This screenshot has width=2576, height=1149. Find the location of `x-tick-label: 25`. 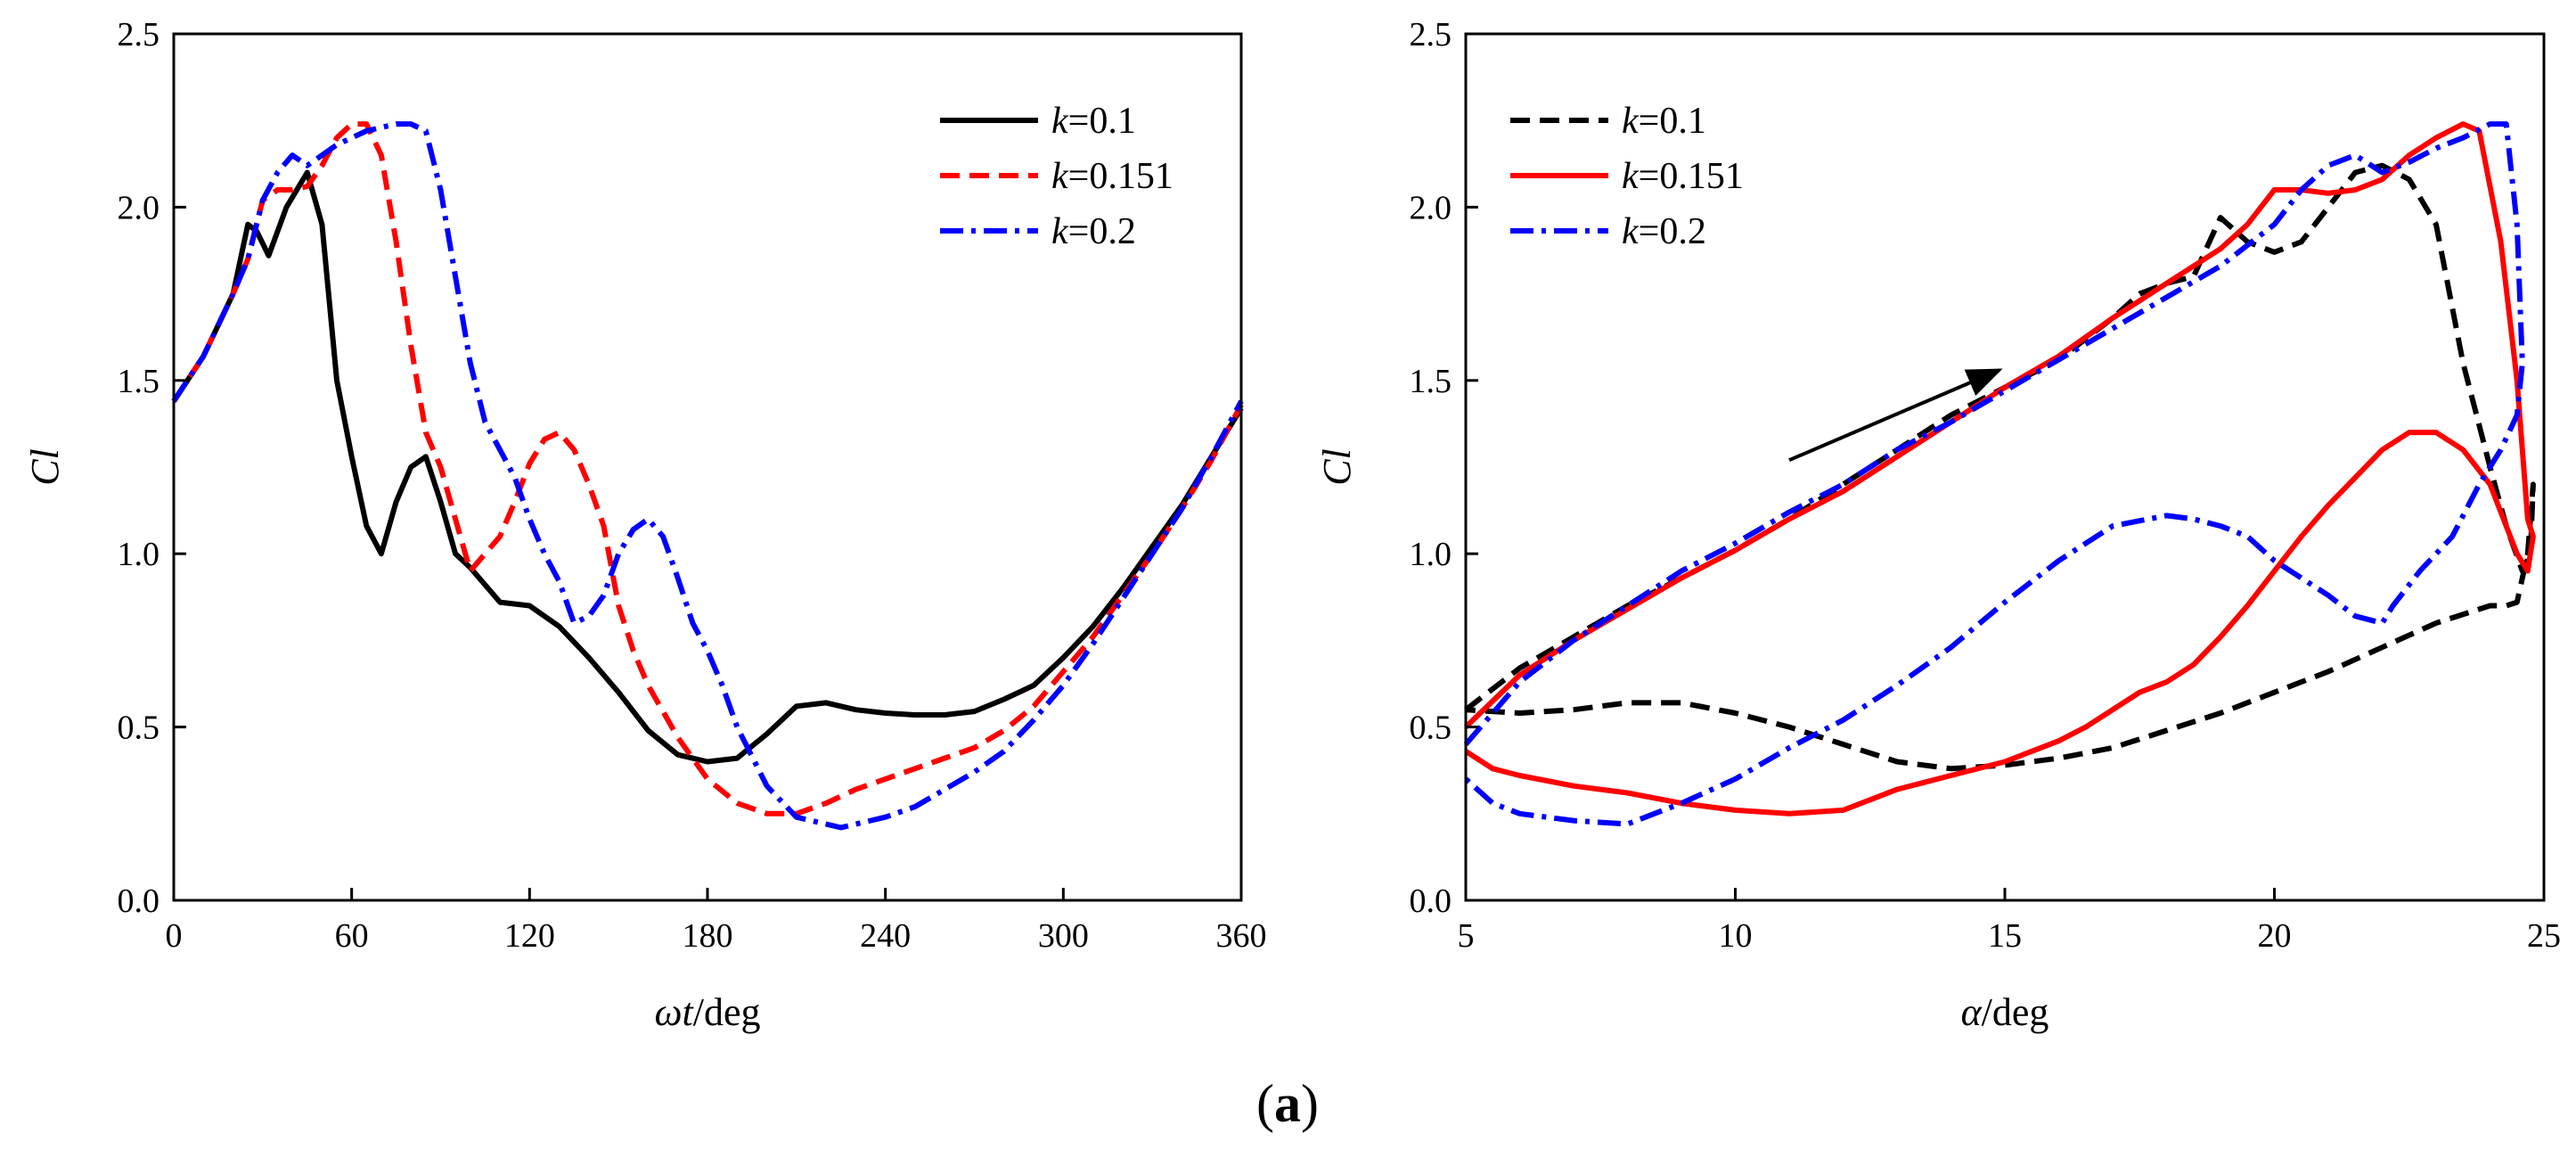

x-tick-label: 25 is located at coordinates (2544, 936).